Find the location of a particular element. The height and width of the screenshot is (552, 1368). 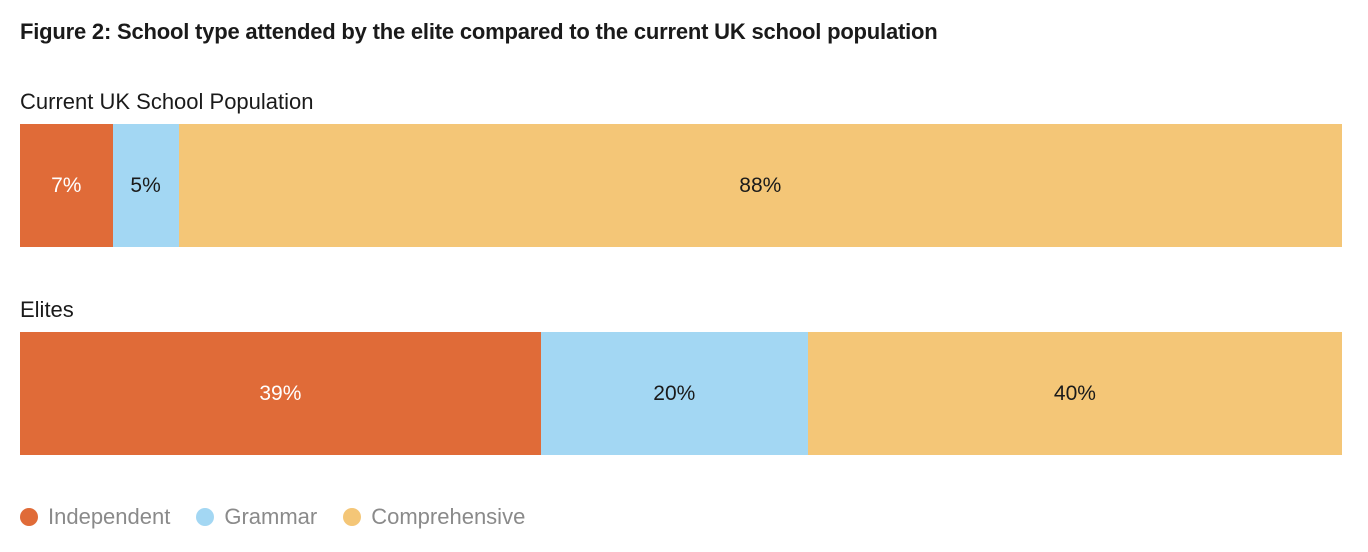

category-label-elites: Elites is located at coordinates (47, 309).